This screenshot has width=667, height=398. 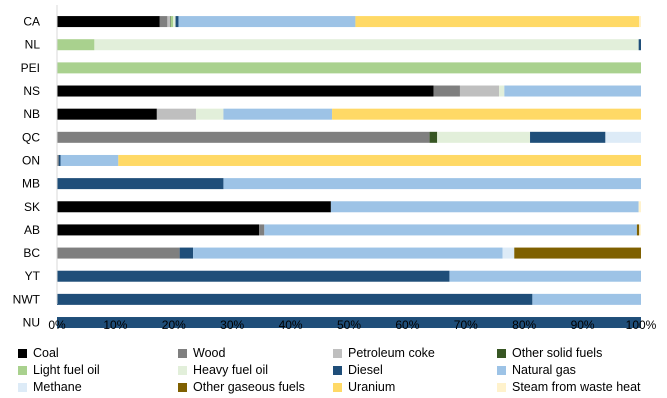 What do you see at coordinates (497, 22) in the screenshot?
I see `bar-segment-ca-uranium` at bounding box center [497, 22].